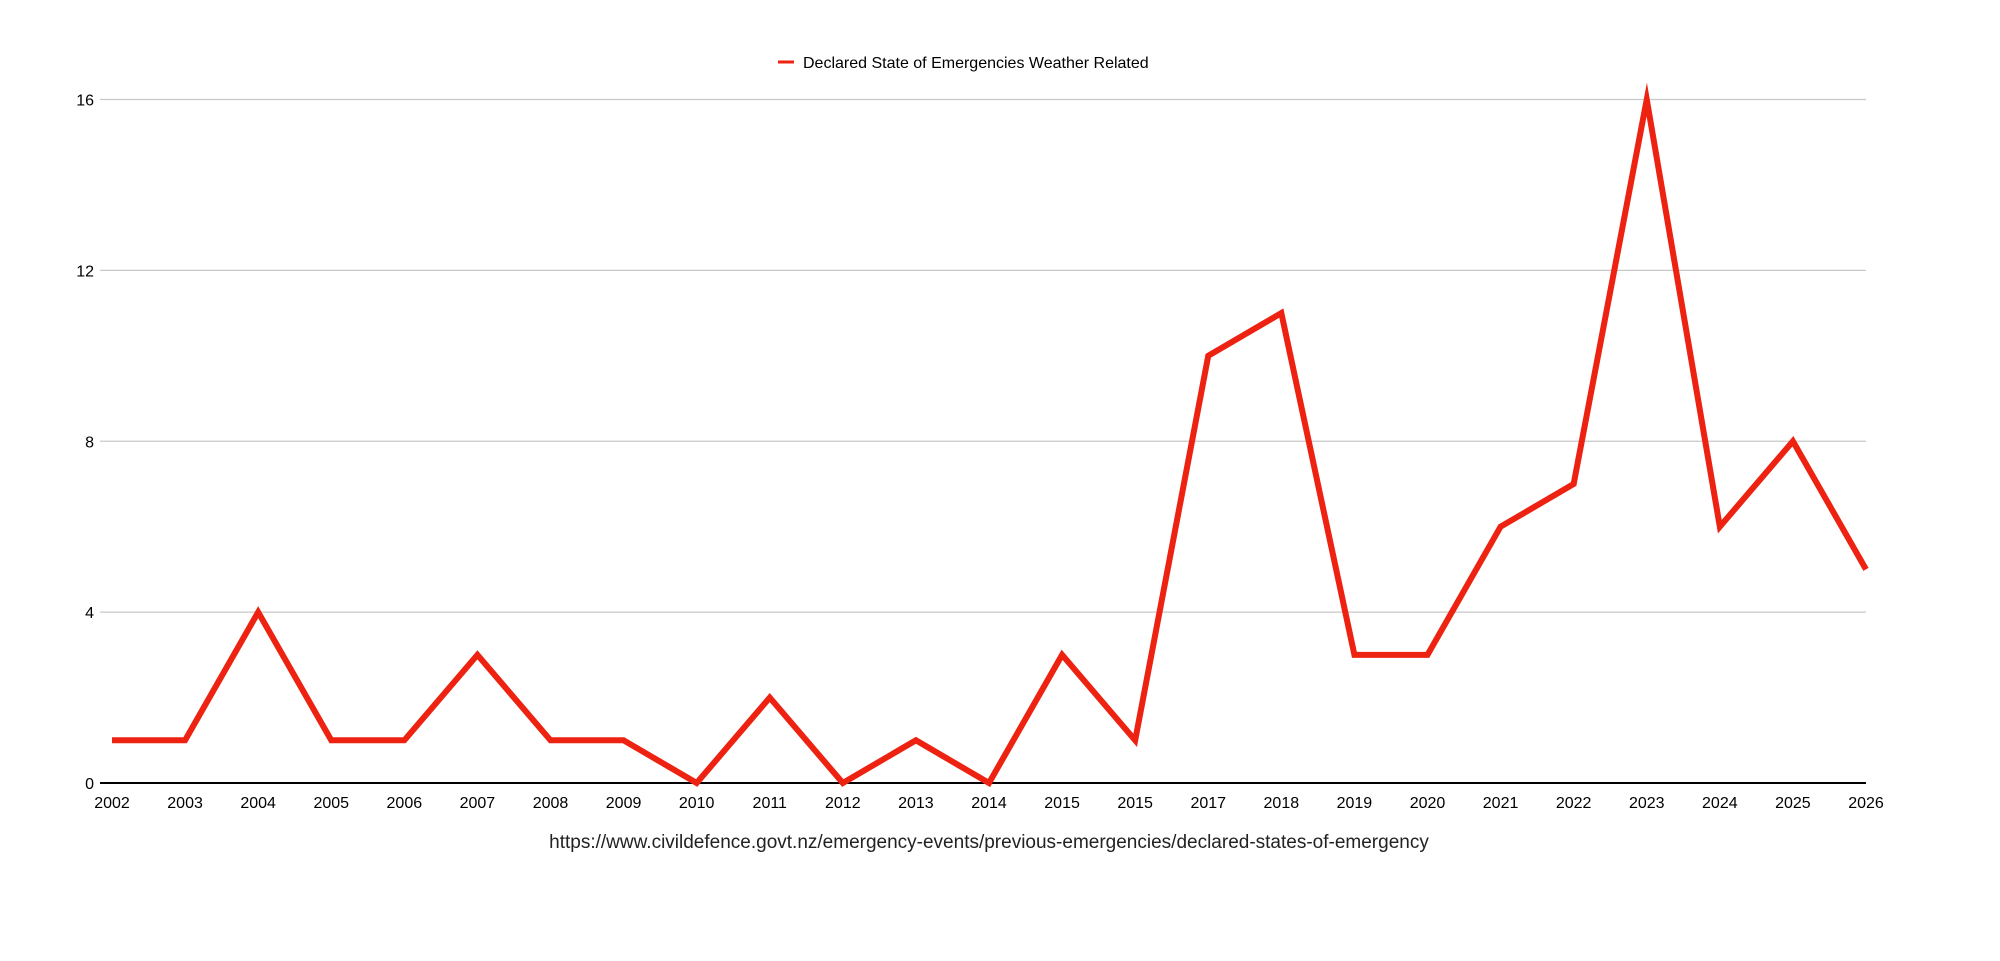 The image size is (2000, 961). Describe the element at coordinates (85, 101) in the screenshot. I see `y-tick-label: 16` at that location.